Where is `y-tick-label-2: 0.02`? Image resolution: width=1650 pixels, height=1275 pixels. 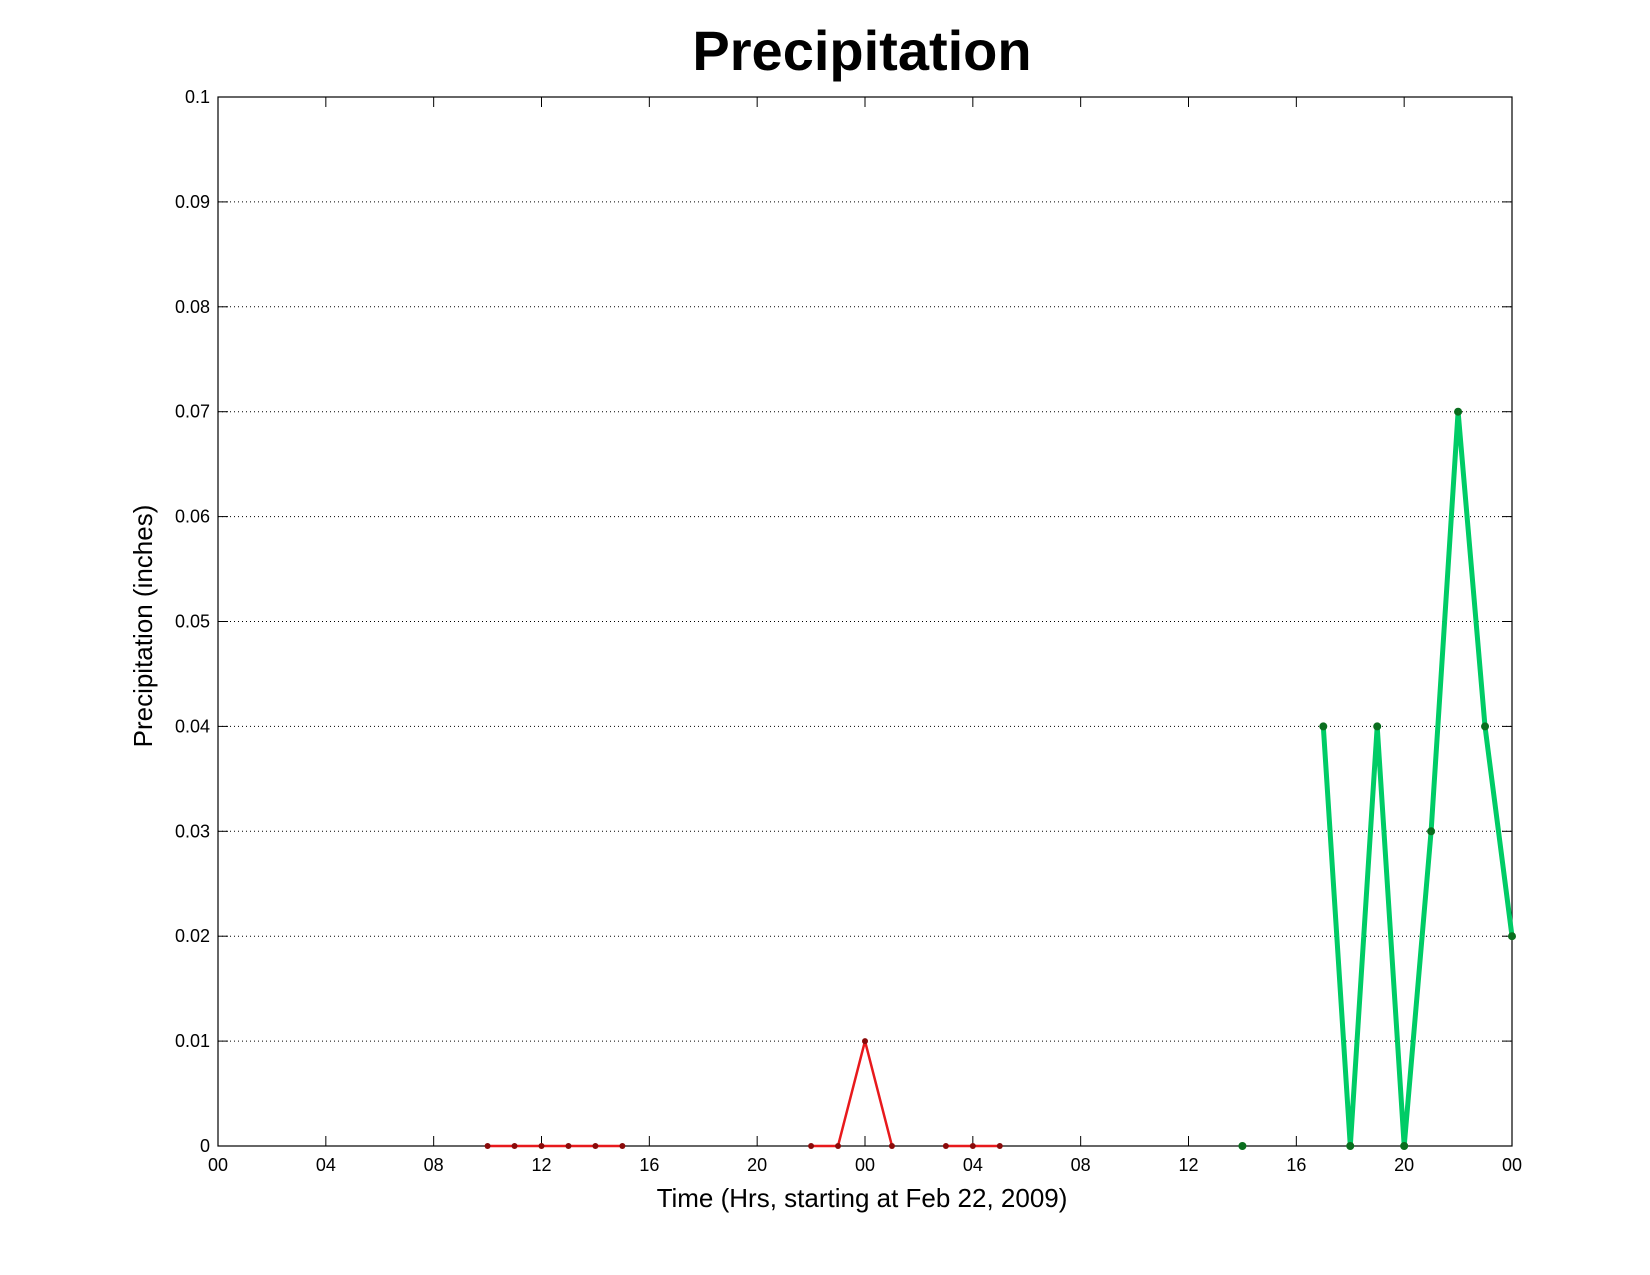
y-tick-label-2: 0.02 is located at coordinates (192, 936).